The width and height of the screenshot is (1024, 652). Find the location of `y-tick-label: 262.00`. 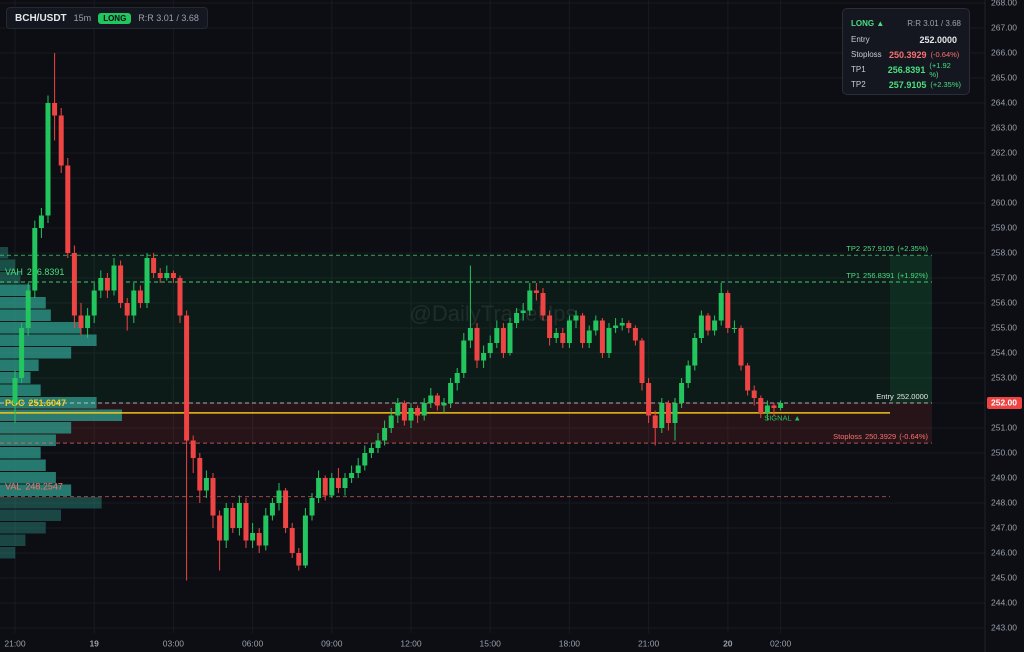

y-tick-label: 262.00 is located at coordinates (1004, 152).